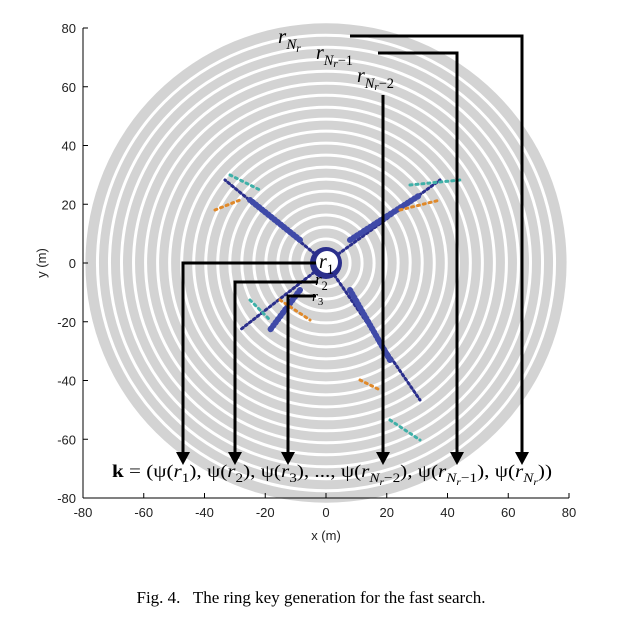 Image resolution: width=623 pixels, height=628 pixels. I want to click on x-tick-label: 80, so click(569, 512).